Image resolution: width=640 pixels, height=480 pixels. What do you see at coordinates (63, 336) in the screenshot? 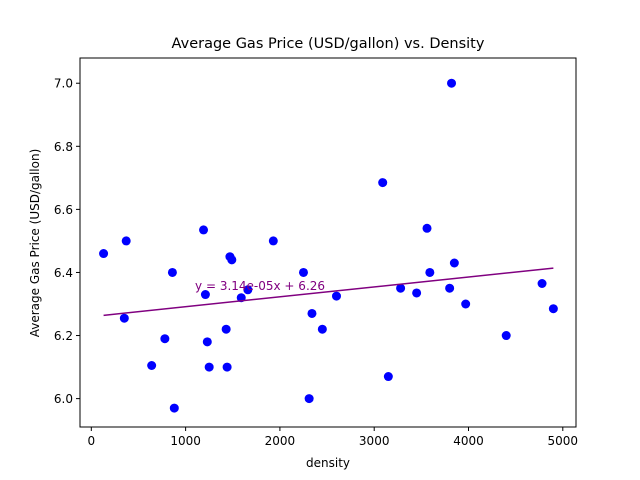
I see `y-tick-label: 6.2` at bounding box center [63, 336].